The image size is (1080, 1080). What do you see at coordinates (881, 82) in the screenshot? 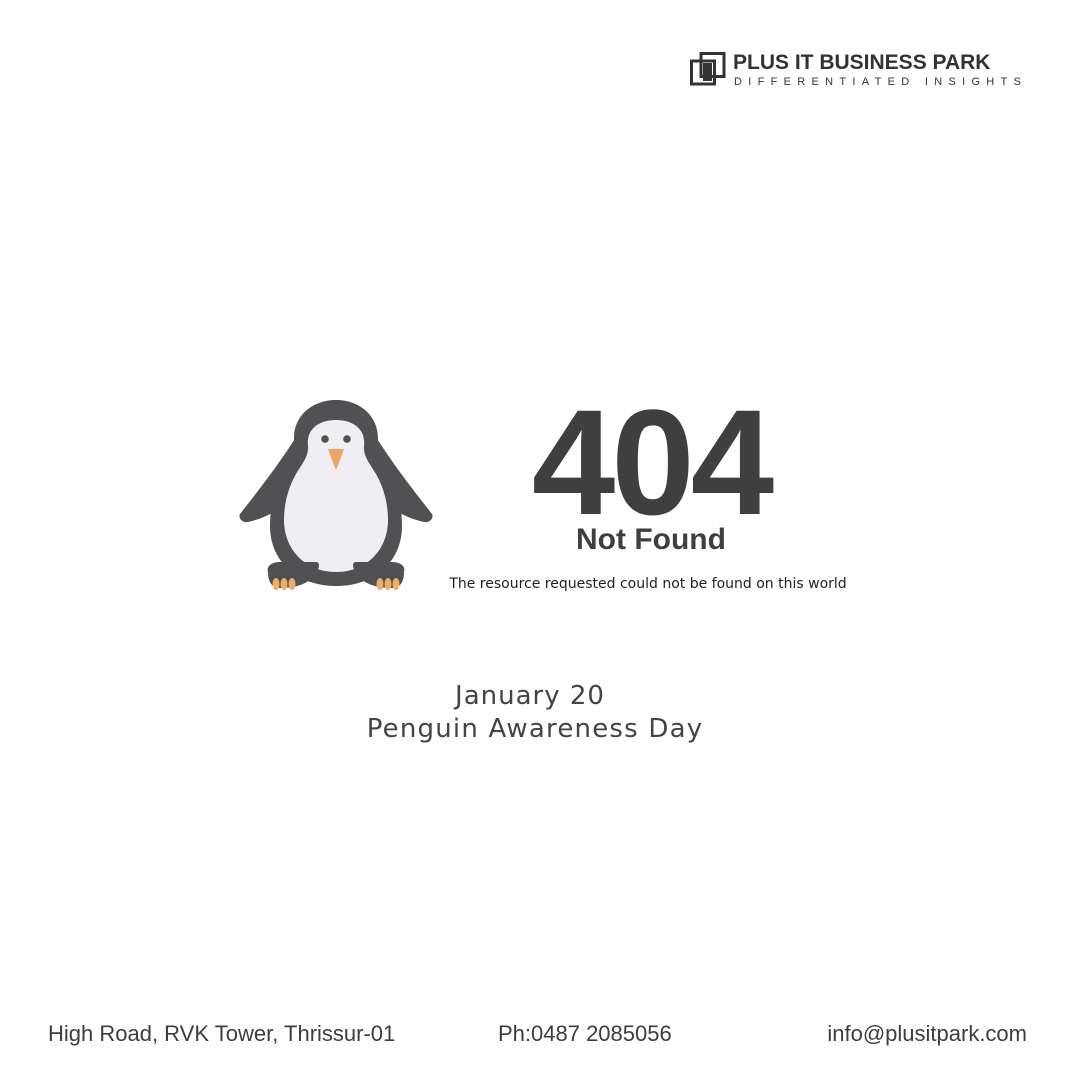
I see `brand-tagline: DIFFERENTIATED INSIGHTS` at bounding box center [881, 82].